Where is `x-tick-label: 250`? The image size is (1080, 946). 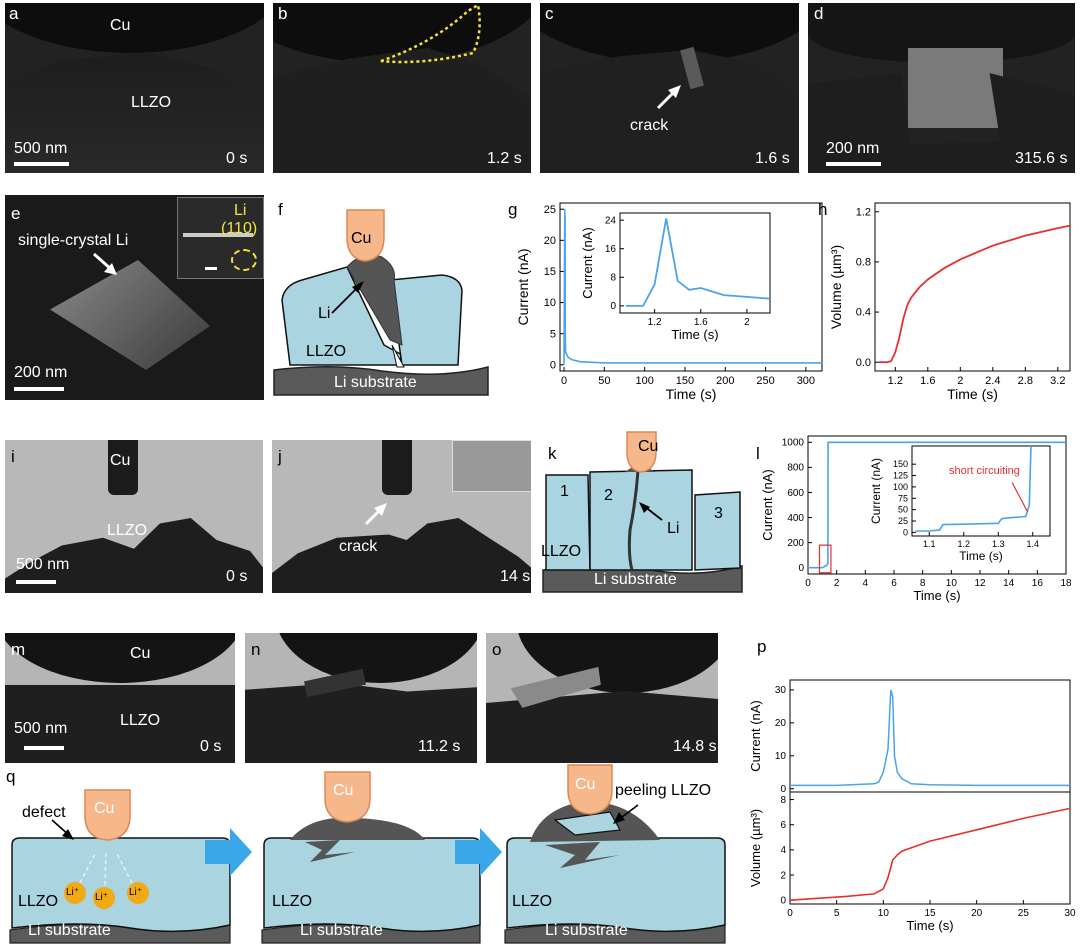 x-tick-label: 250 is located at coordinates (765, 381).